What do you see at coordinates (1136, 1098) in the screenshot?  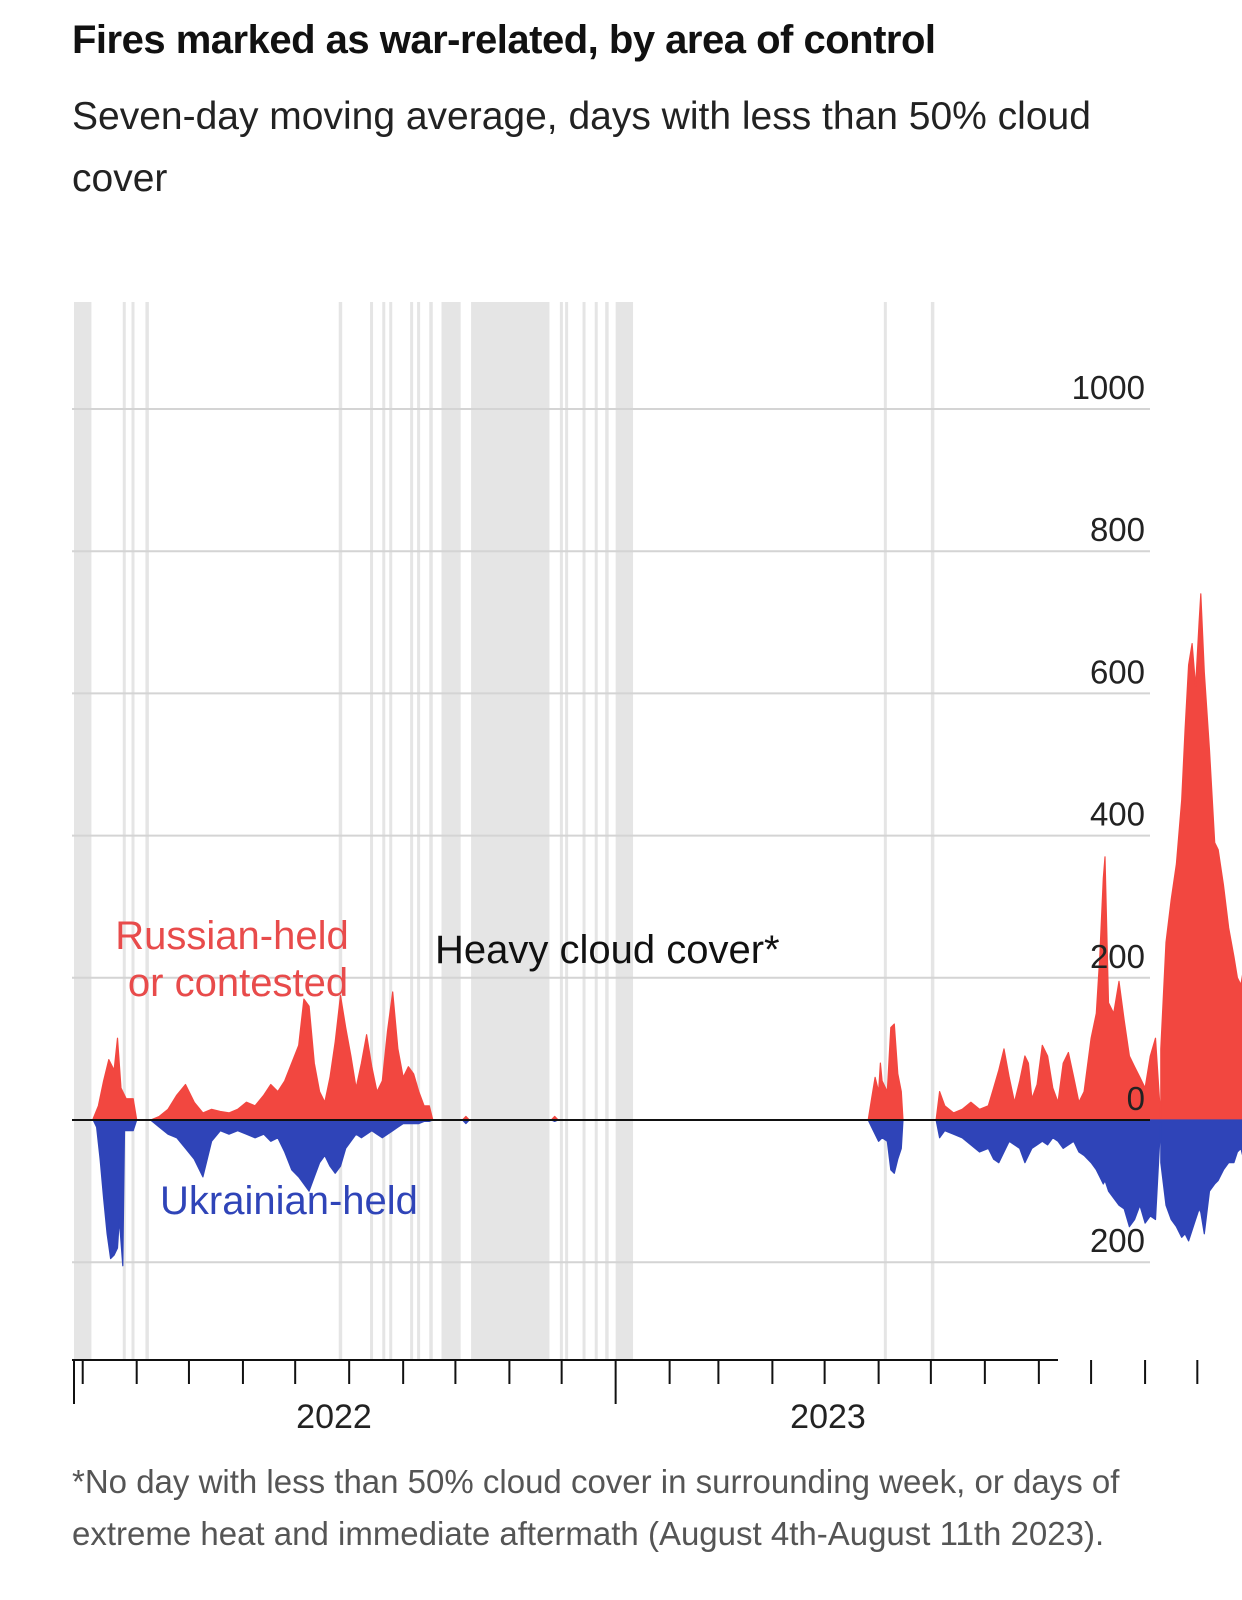 I see `y-tick-label-5: 0` at bounding box center [1136, 1098].